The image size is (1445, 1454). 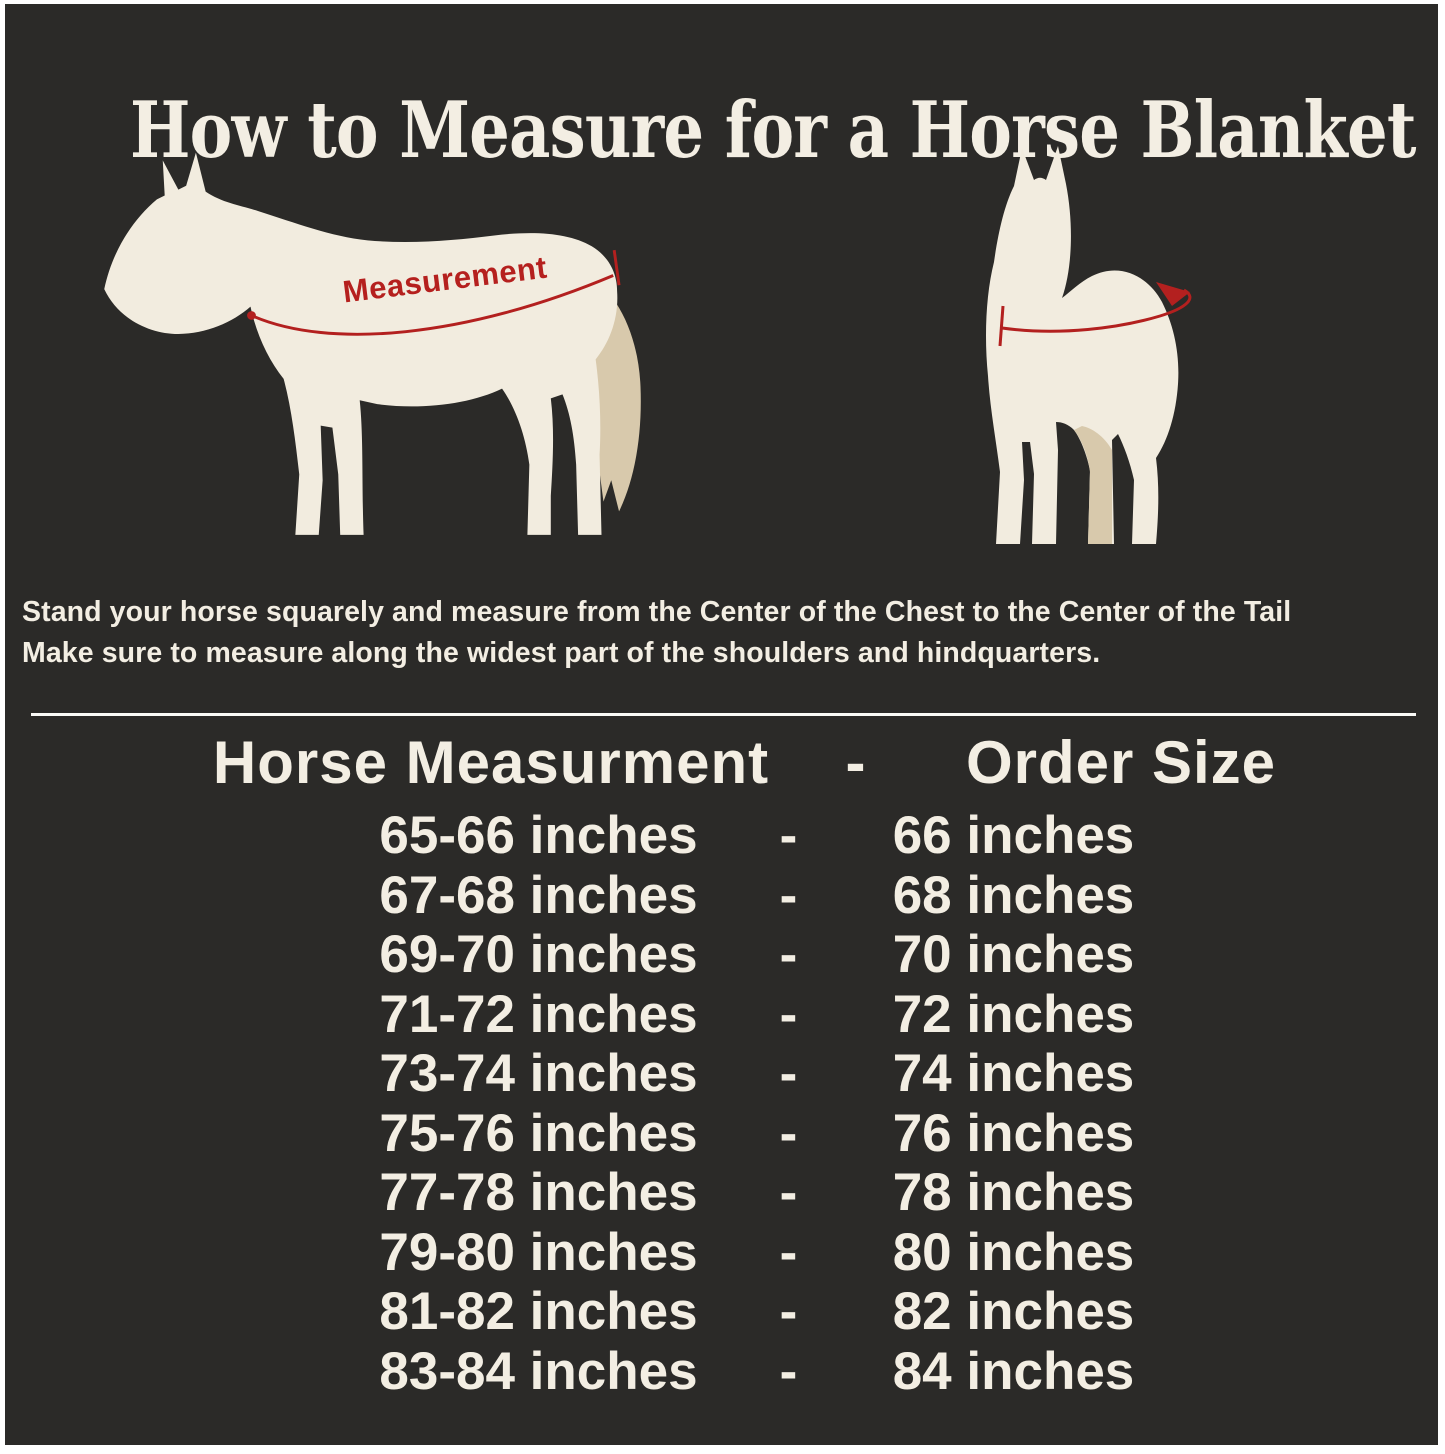 I want to click on header-horse-measurement: Horse Measurment, so click(x=491, y=762).